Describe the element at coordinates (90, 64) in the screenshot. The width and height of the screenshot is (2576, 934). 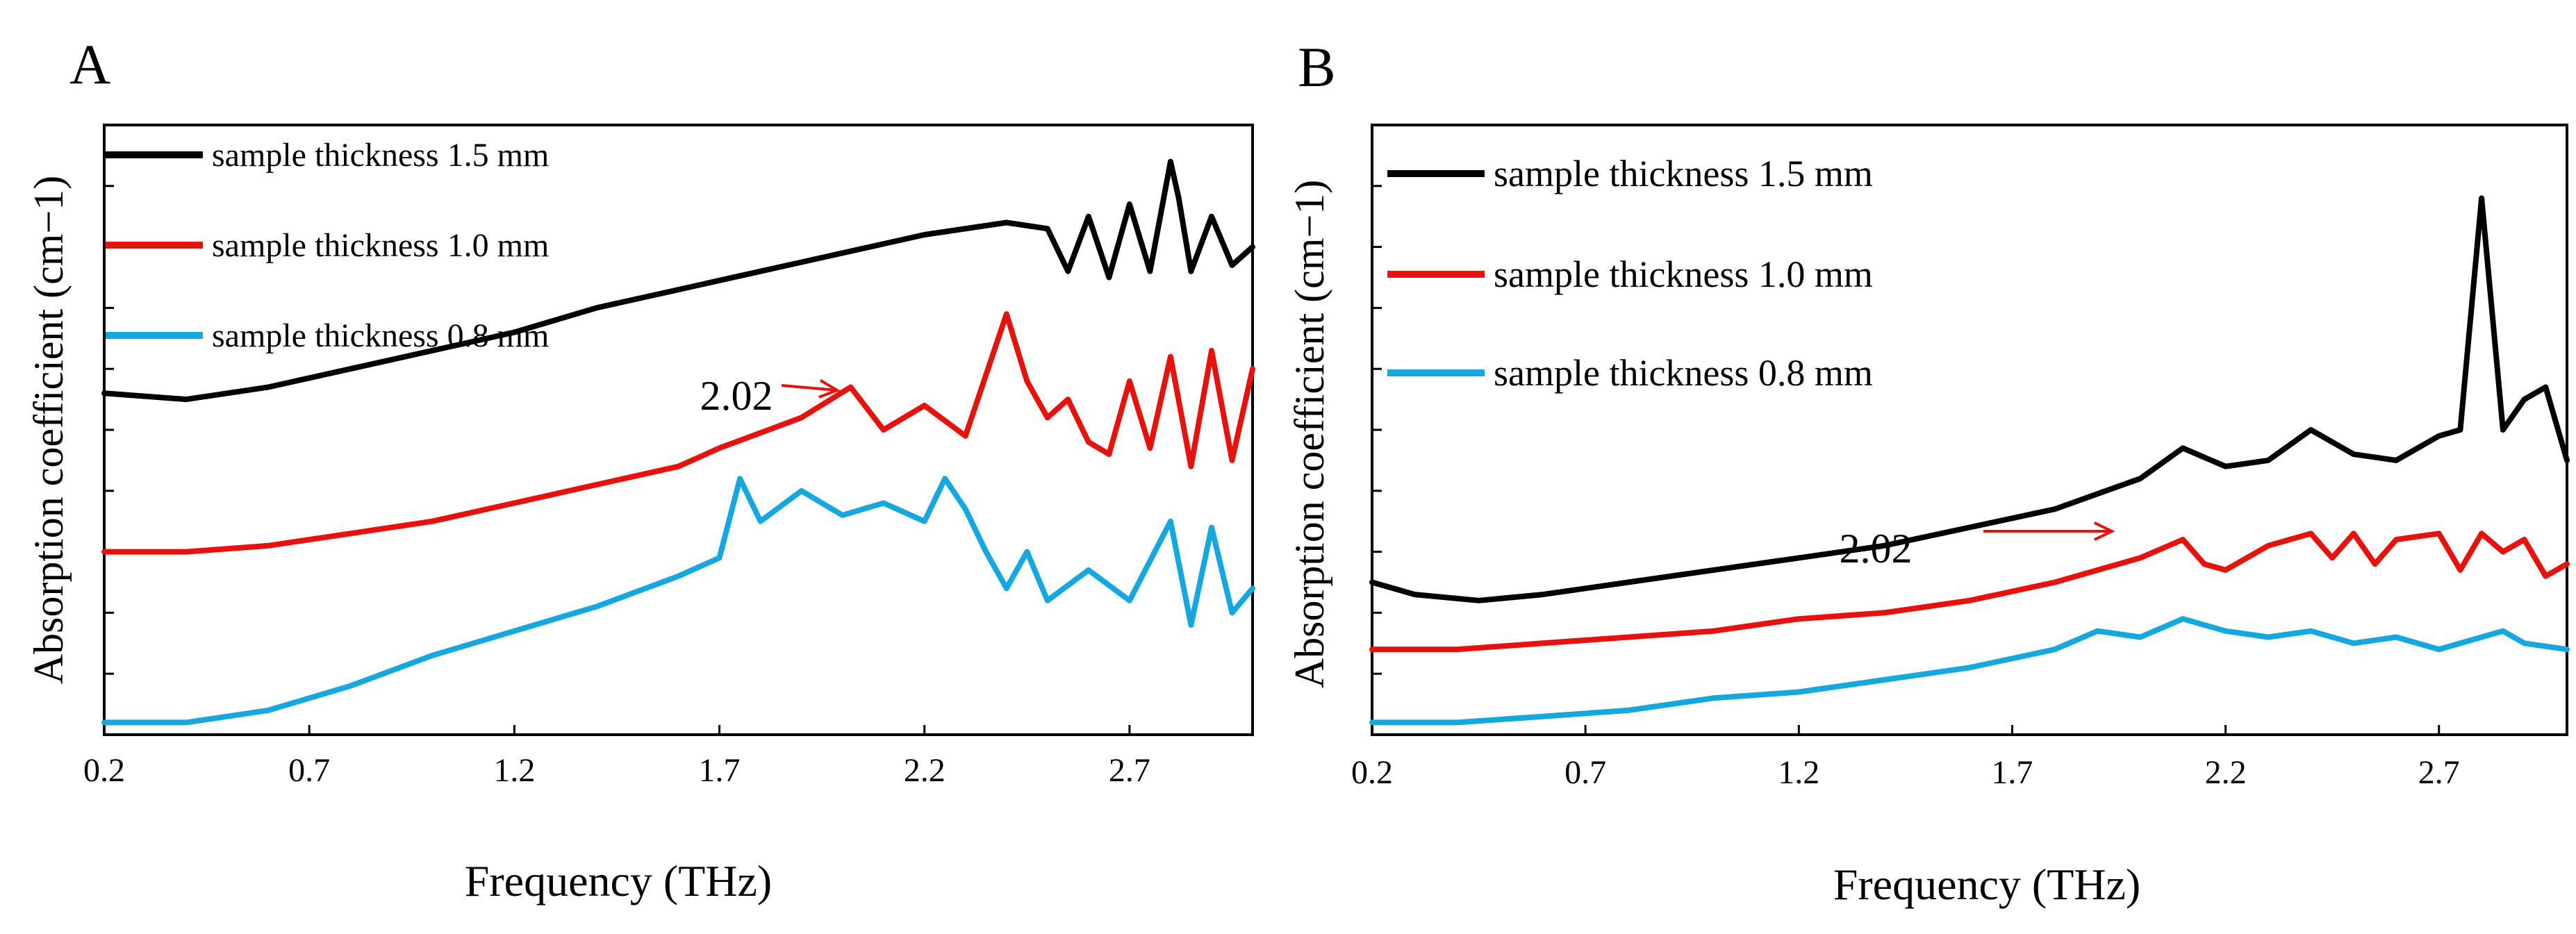
I see `panel-label: A` at that location.